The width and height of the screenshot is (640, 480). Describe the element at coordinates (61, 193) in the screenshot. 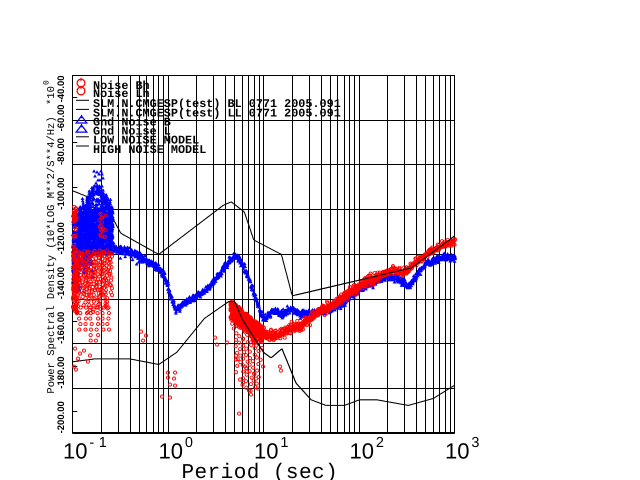

I see `svg-text: -100.00` at that location.